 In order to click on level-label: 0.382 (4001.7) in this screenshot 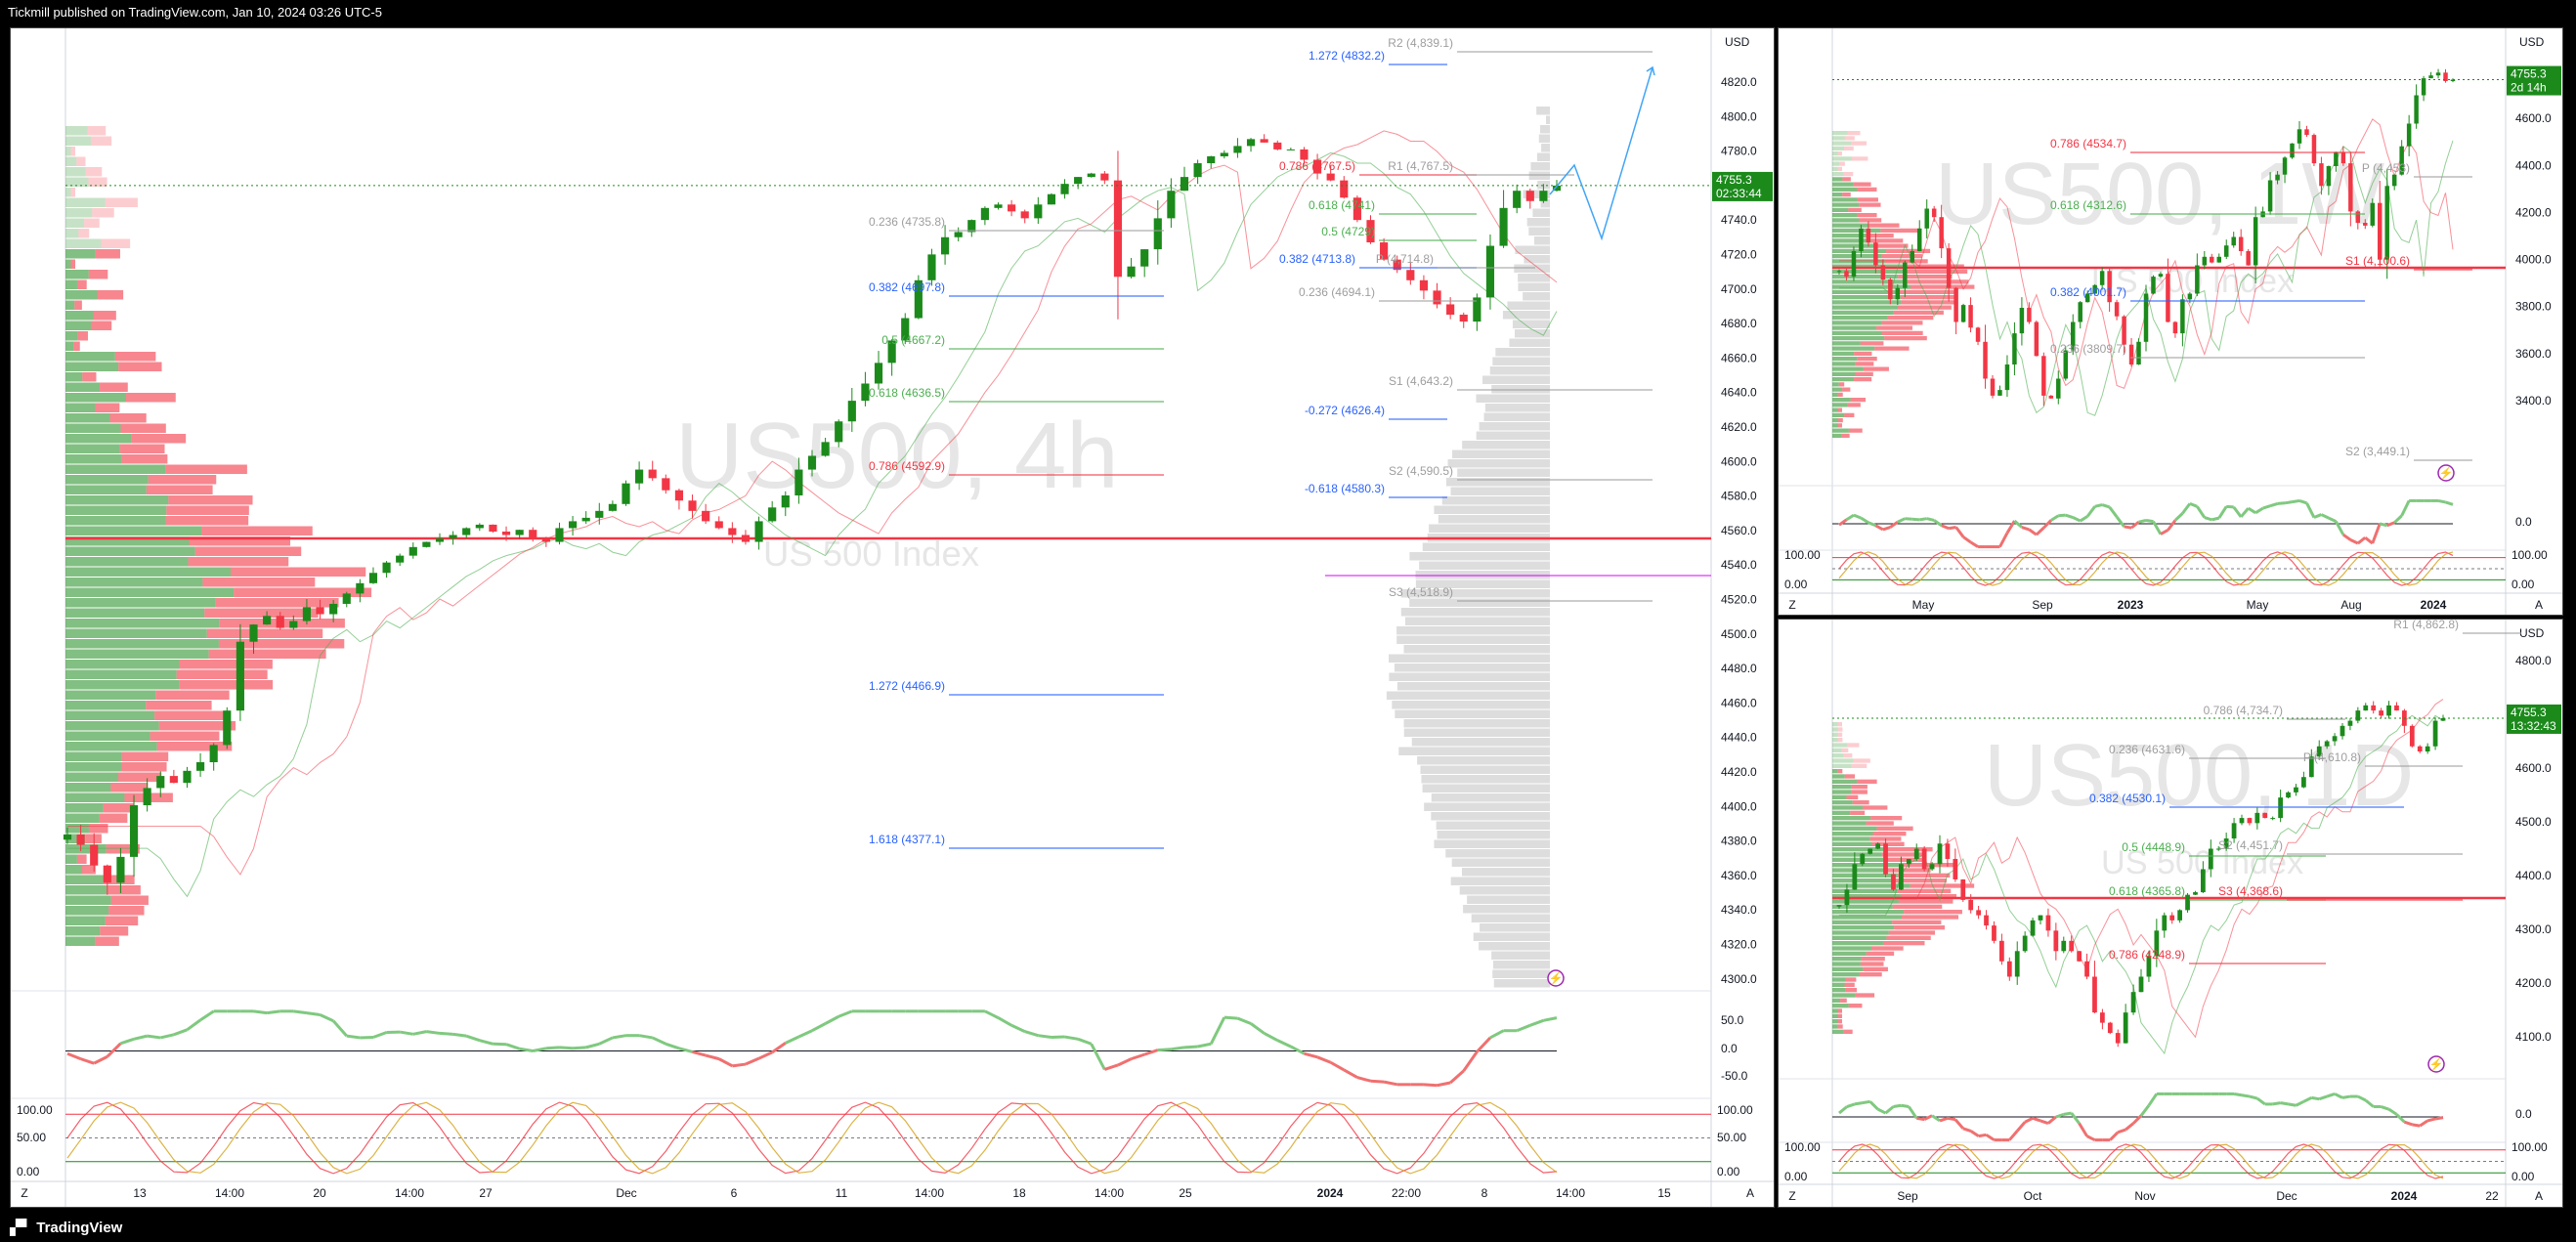, I will do `click(2088, 292)`.